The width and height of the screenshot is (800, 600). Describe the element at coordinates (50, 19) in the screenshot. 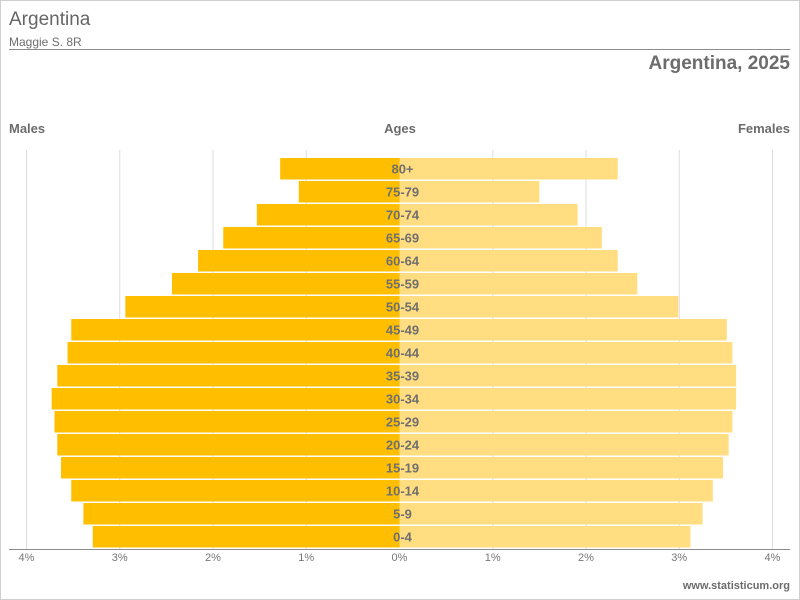

I see `page-title: Argentina` at that location.